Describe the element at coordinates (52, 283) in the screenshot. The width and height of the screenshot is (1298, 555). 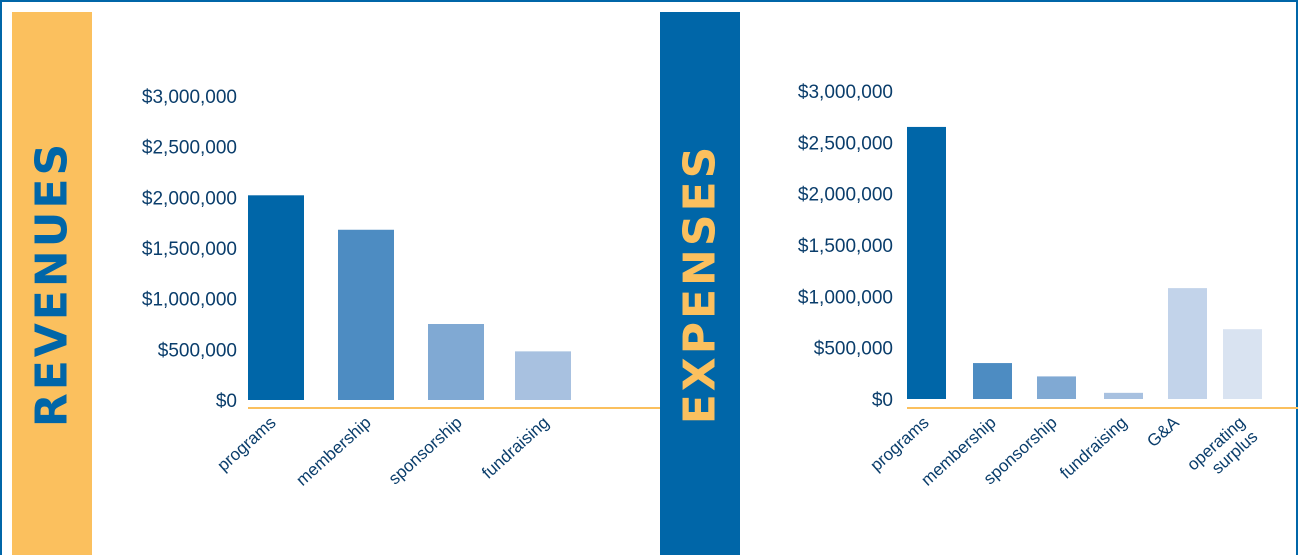
I see `revenues-band: REVENUES` at that location.